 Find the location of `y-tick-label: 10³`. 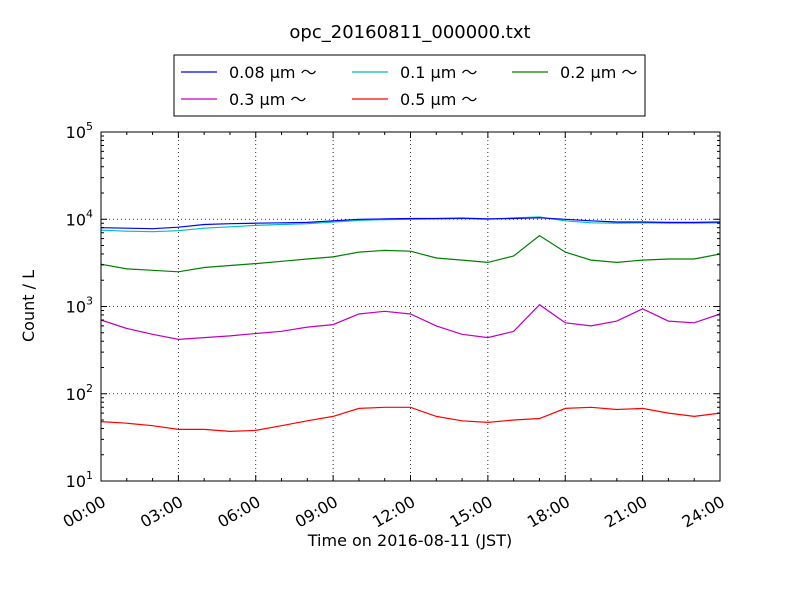

y-tick-label: 10³ is located at coordinates (79, 306).